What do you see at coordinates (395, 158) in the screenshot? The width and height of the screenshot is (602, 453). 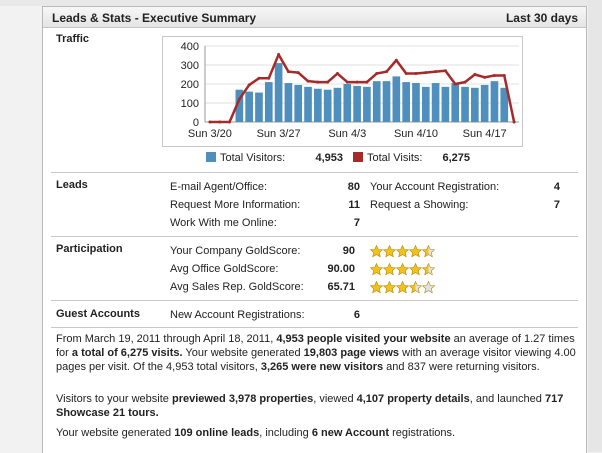 I see `legend-visits-label: Total Visits:` at bounding box center [395, 158].